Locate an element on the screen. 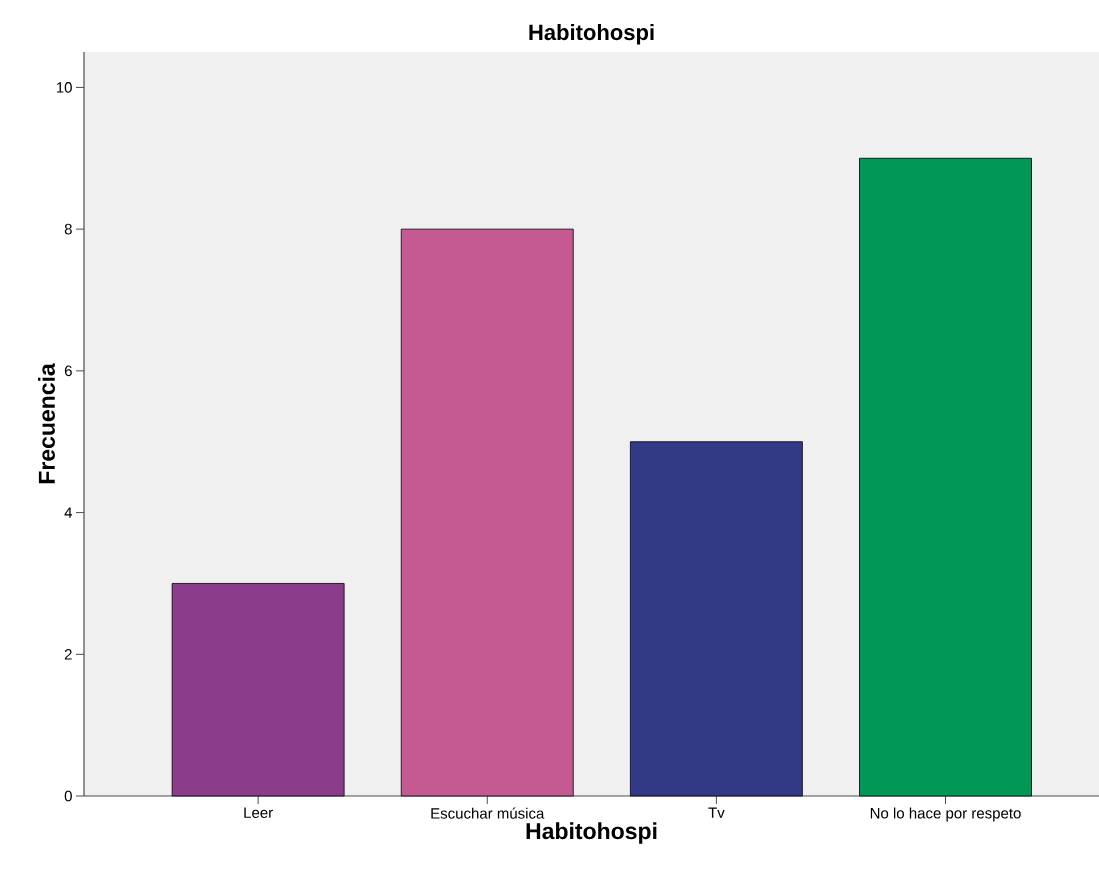 The width and height of the screenshot is (1099, 874). x-tick-label: Escuchar música is located at coordinates (488, 813).